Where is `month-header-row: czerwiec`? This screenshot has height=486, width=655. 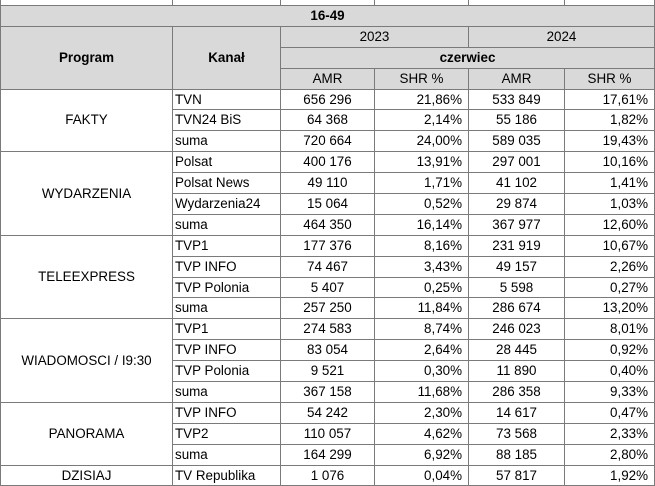
month-header-row: czerwiec is located at coordinates (328, 57).